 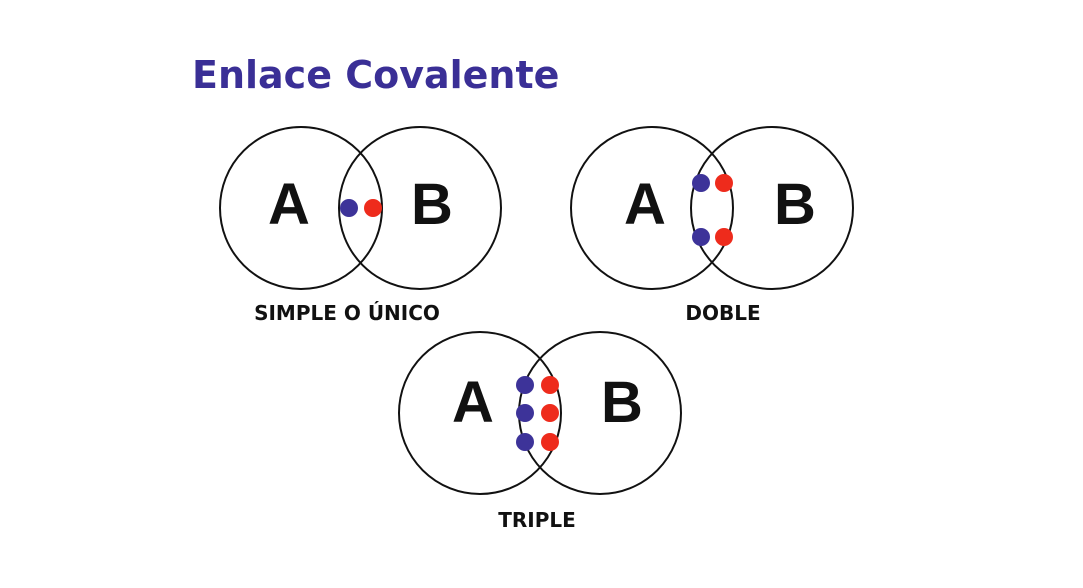 I want to click on bond-caption: DOBLE, so click(x=722, y=313).